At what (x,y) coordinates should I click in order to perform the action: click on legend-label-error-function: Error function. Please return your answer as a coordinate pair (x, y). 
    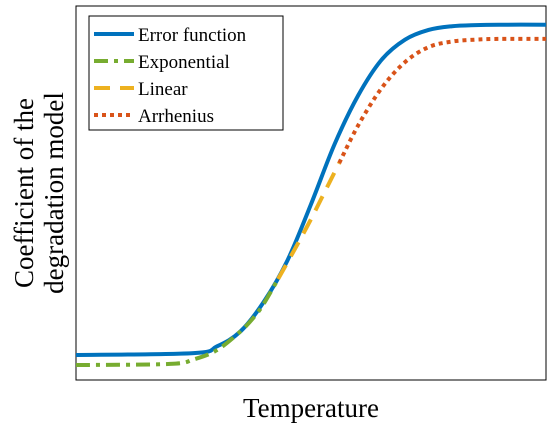
    Looking at the image, I should click on (192, 35).